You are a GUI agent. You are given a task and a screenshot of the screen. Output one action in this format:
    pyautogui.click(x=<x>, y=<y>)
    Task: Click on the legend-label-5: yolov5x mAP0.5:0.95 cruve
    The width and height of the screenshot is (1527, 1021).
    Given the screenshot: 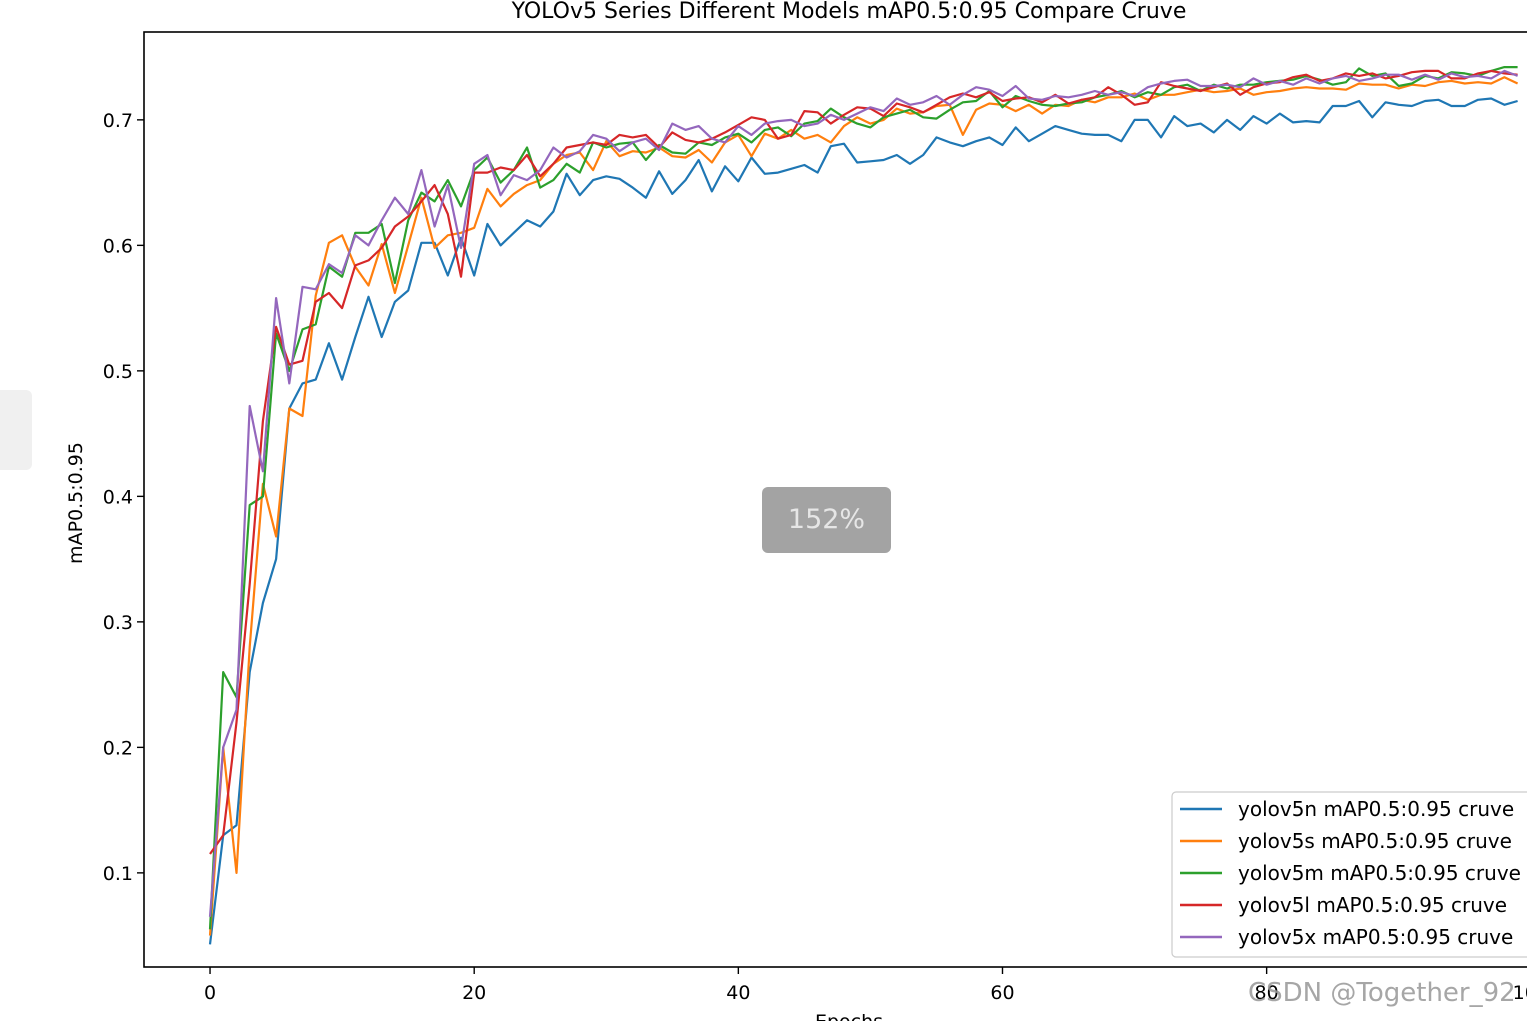 What is the action you would take?
    pyautogui.click(x=1375, y=937)
    